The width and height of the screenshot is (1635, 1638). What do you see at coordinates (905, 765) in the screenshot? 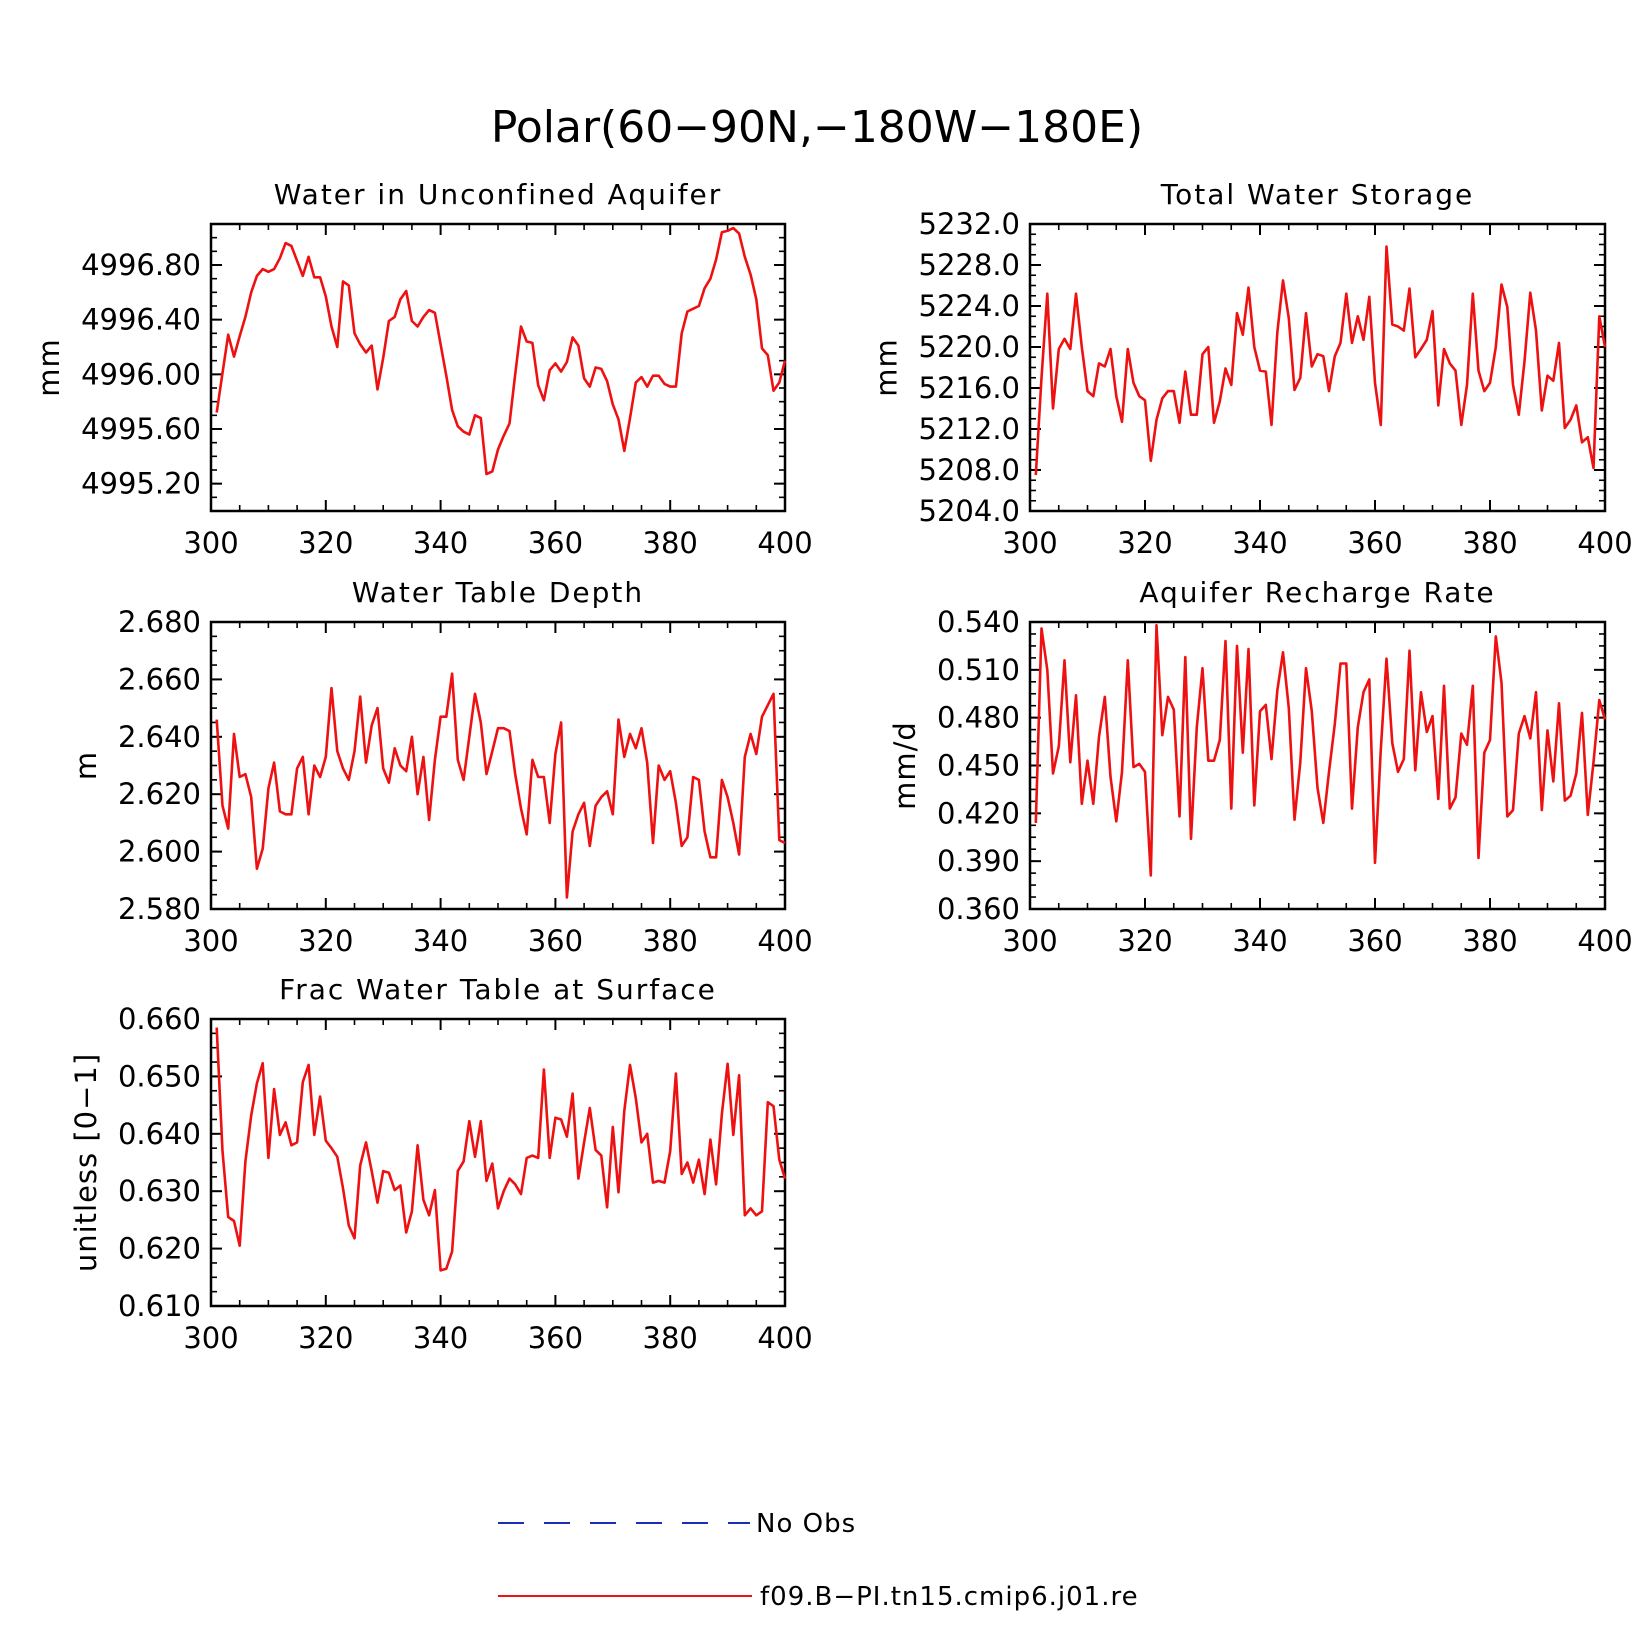
I see `y-axis-label: mm/d` at bounding box center [905, 765].